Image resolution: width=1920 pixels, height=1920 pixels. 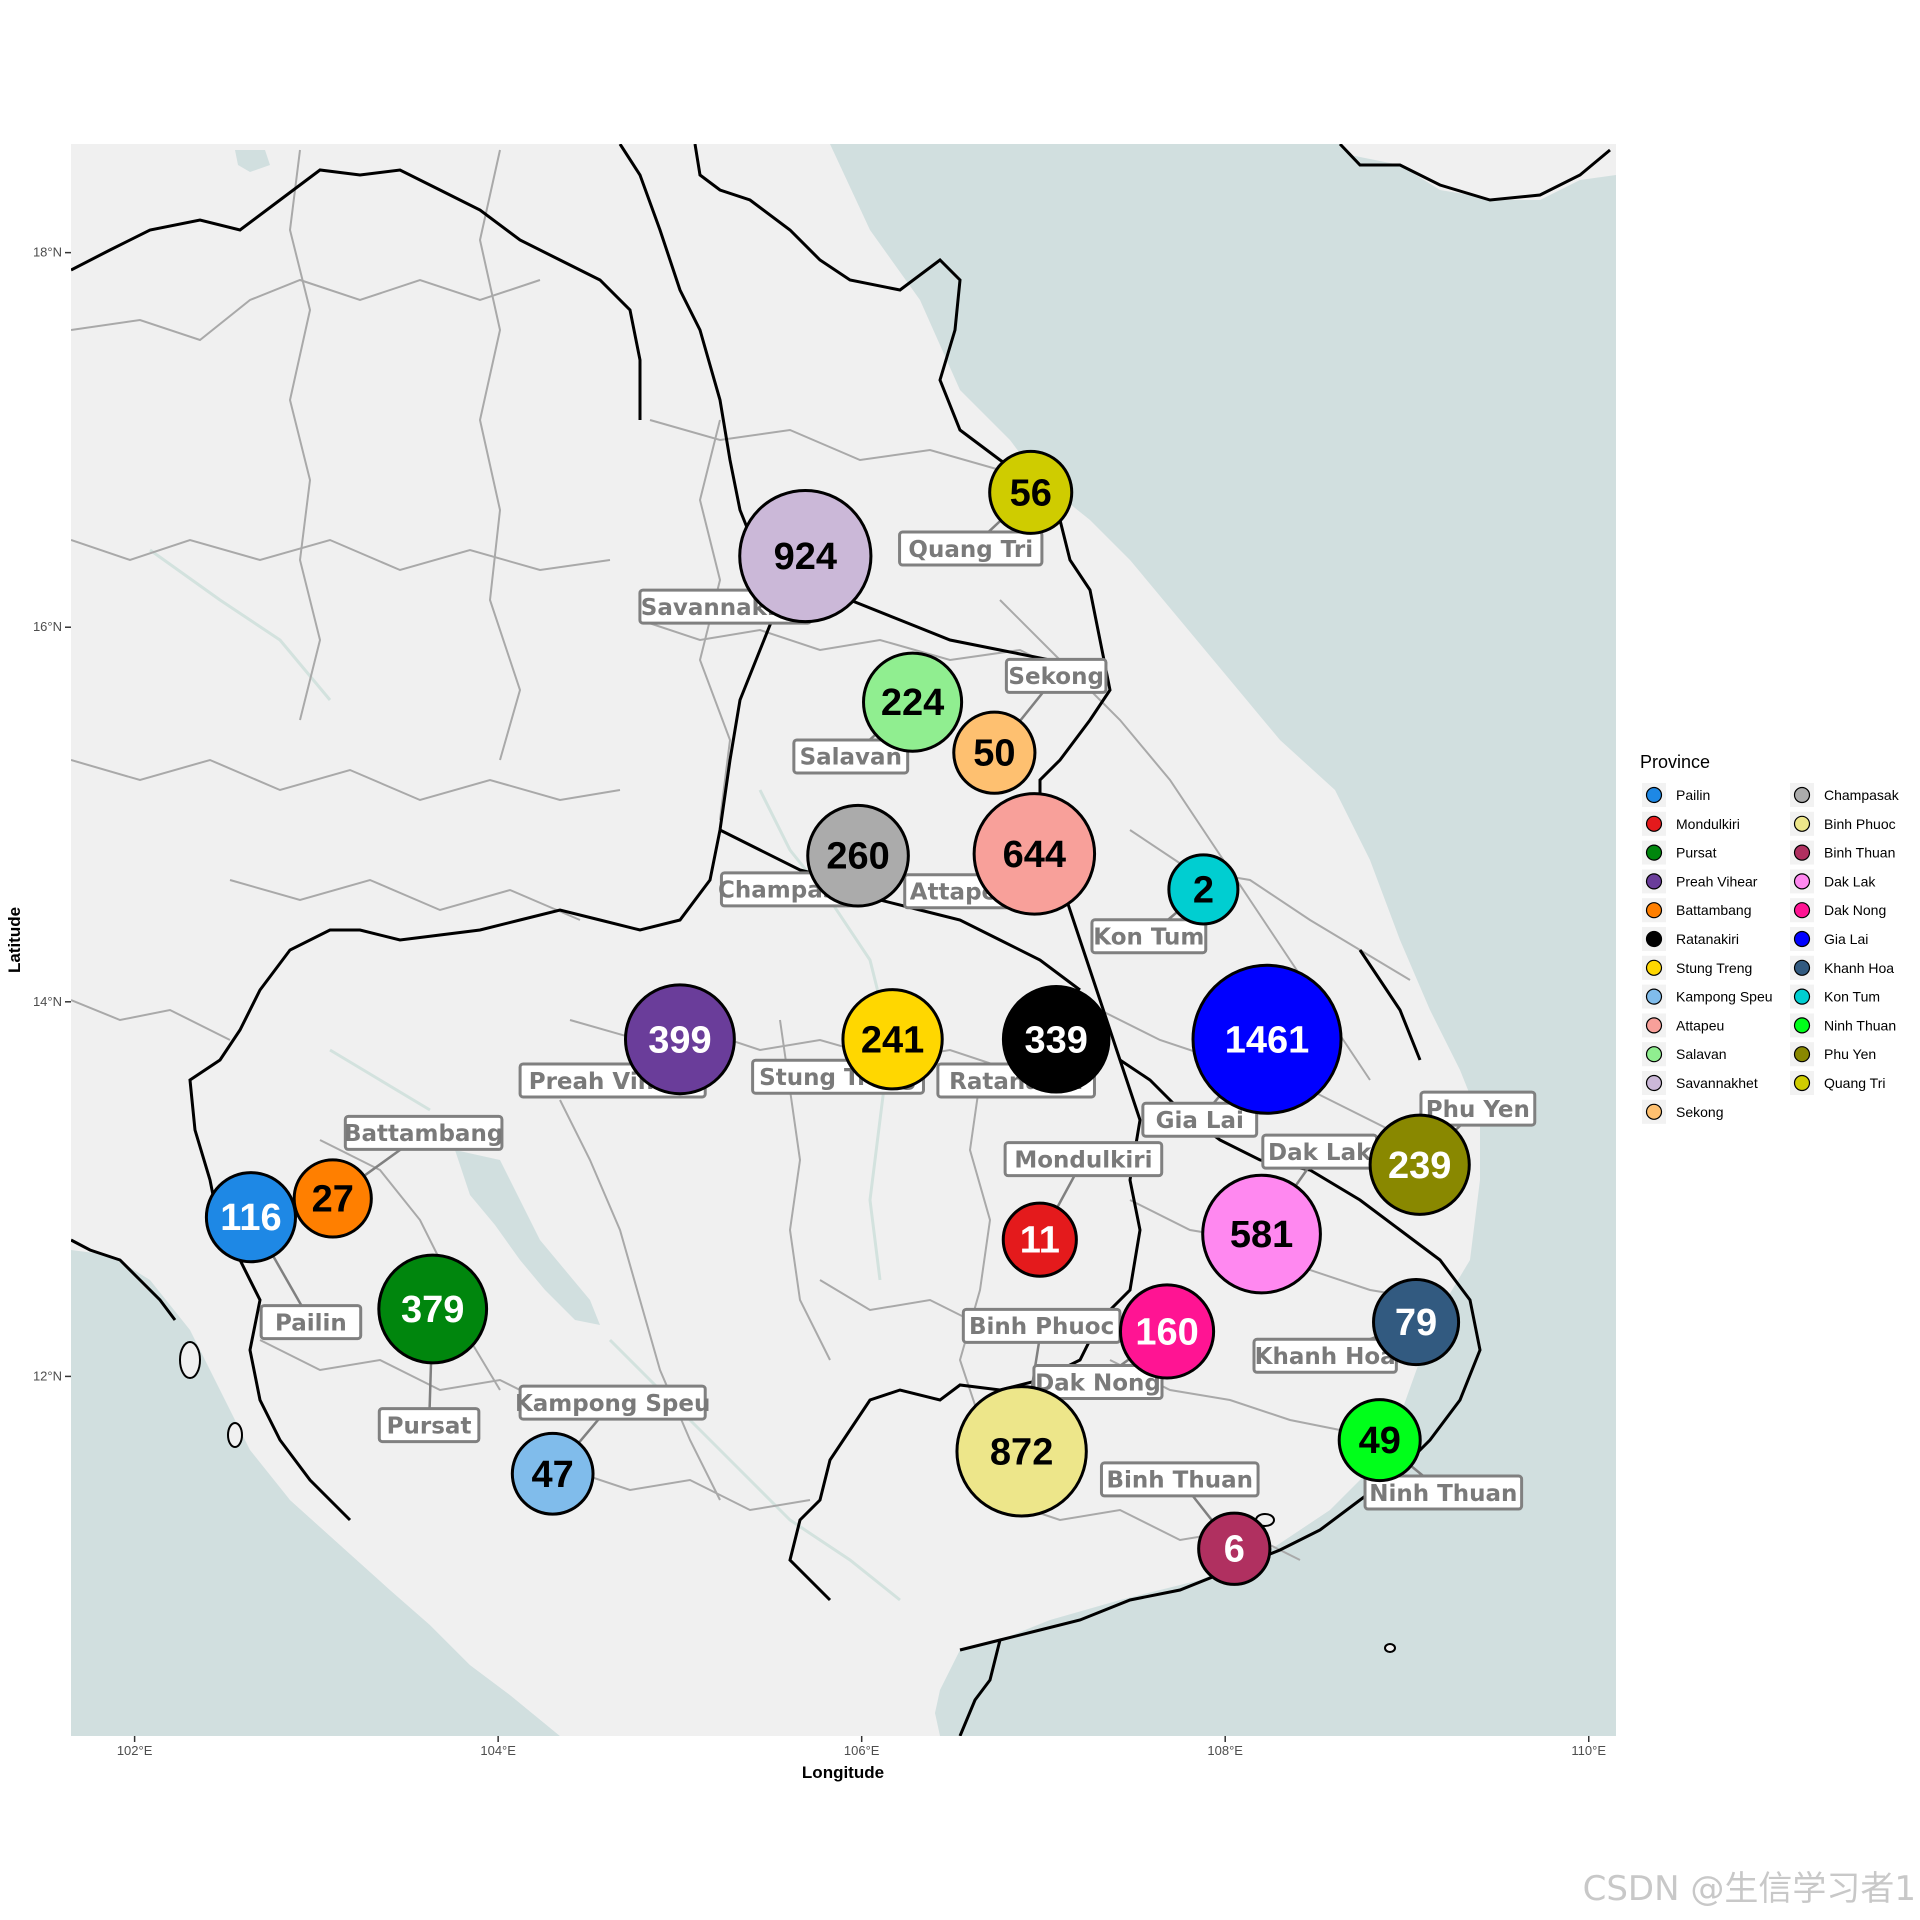 I want to click on legend-label: Preah Vihear, so click(x=1717, y=881).